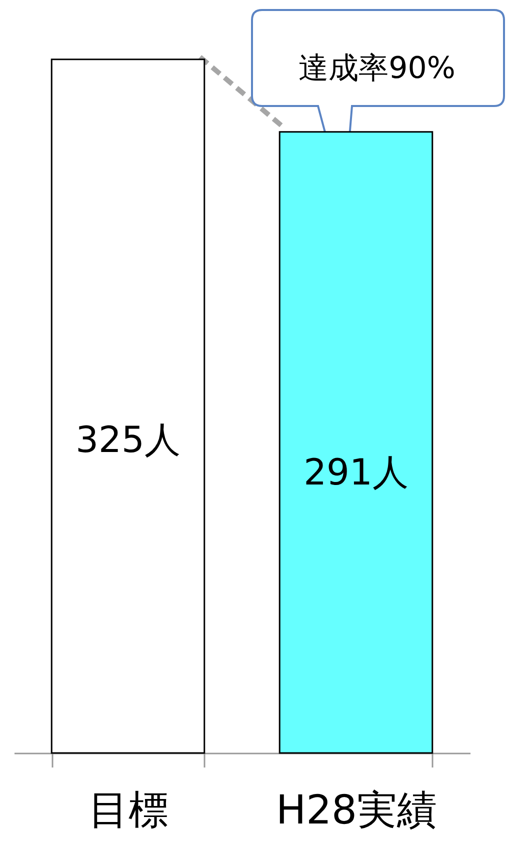 The height and width of the screenshot is (845, 509). Describe the element at coordinates (356, 473) in the screenshot. I see `data-label: 291人` at that location.